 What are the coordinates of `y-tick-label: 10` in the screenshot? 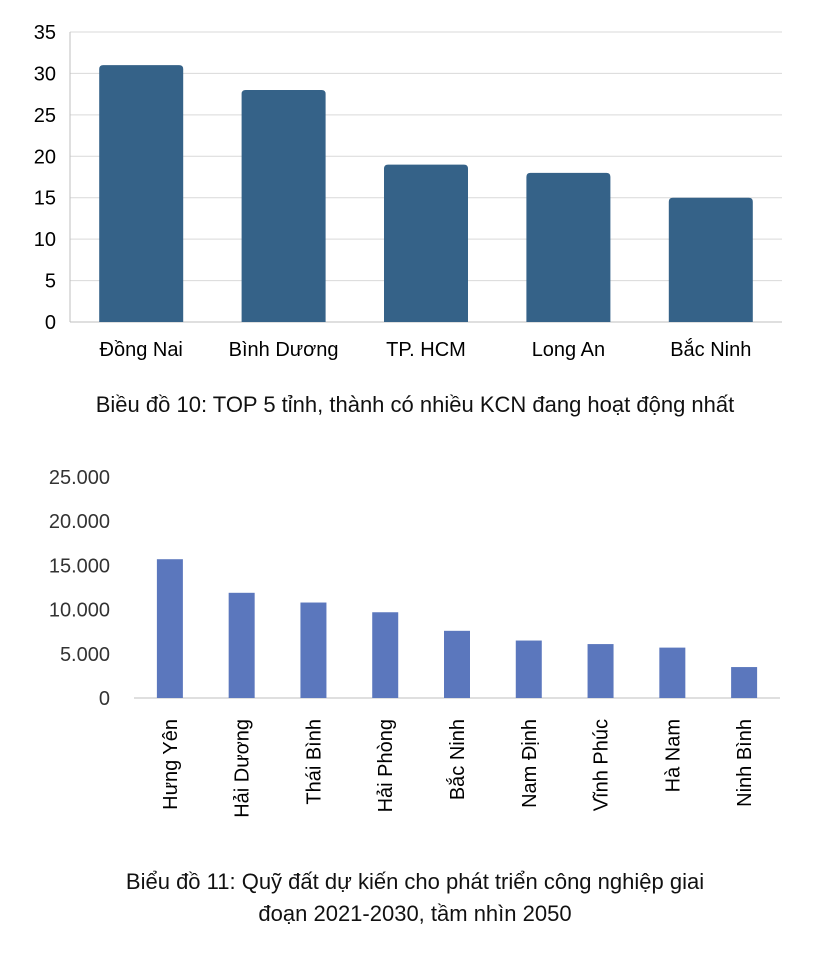 It's located at (45, 240).